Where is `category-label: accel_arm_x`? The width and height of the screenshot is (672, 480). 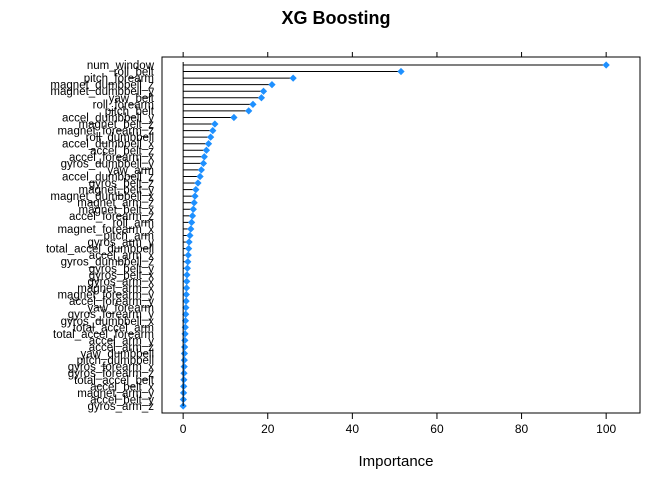
category-label: accel_arm_x is located at coordinates (121, 256).